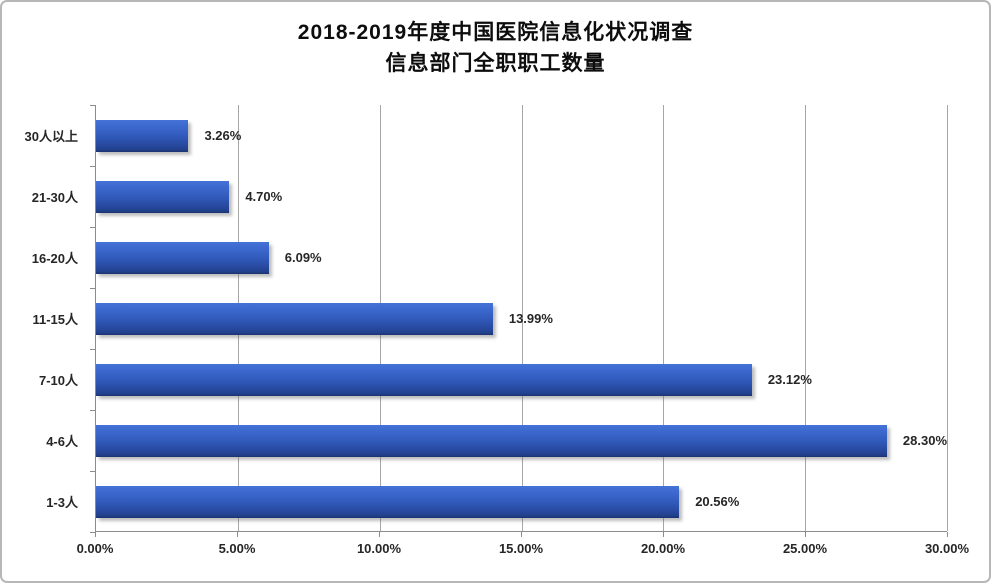 This screenshot has height=583, width=991. I want to click on bar-row-11-15人: 13.99%, so click(521, 318).